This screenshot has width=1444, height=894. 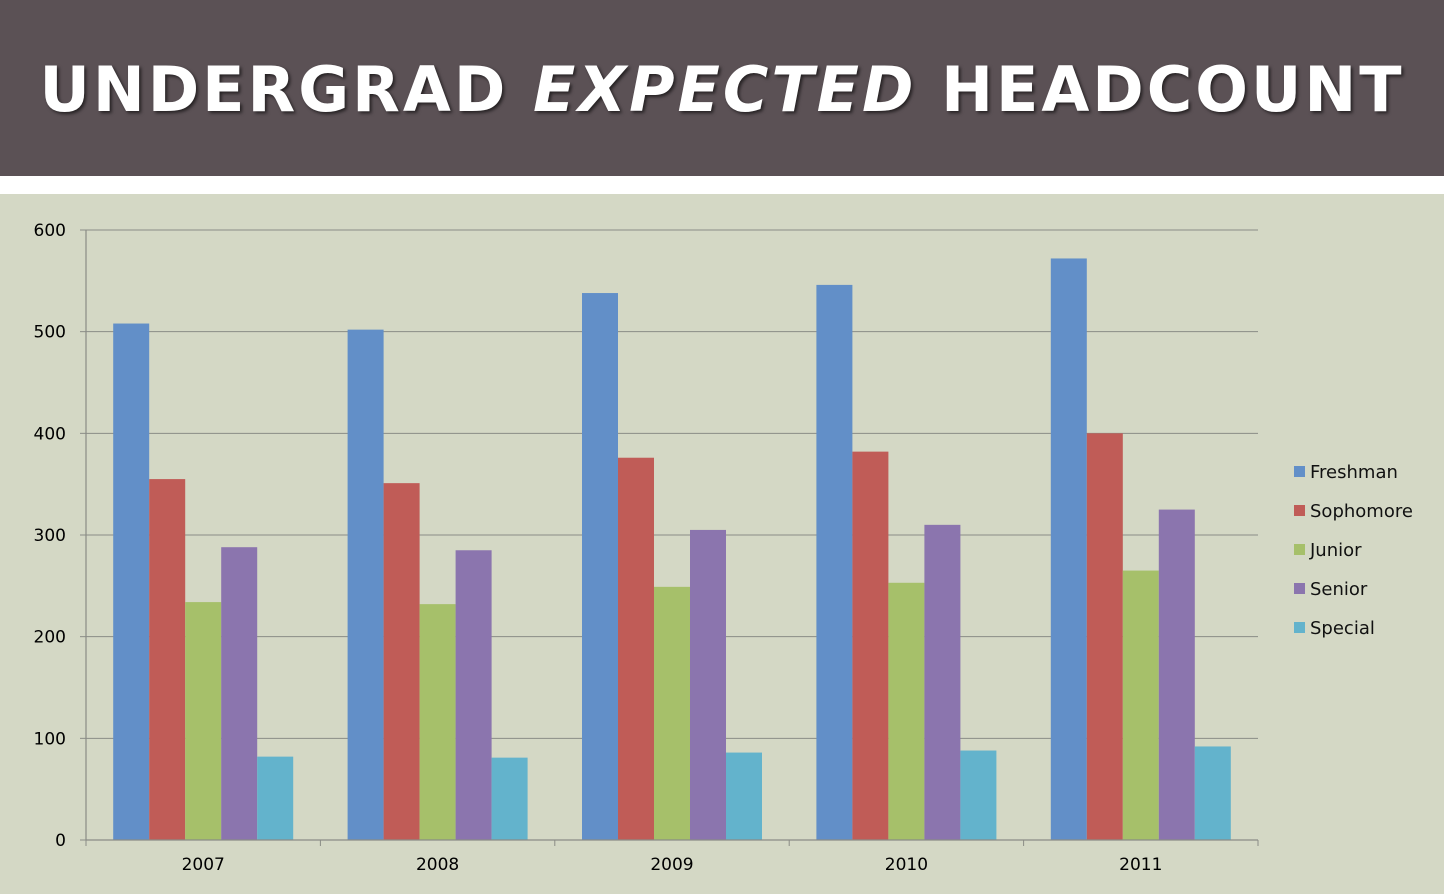 What do you see at coordinates (1068, 549) in the screenshot?
I see `bar-freshman-2011` at bounding box center [1068, 549].